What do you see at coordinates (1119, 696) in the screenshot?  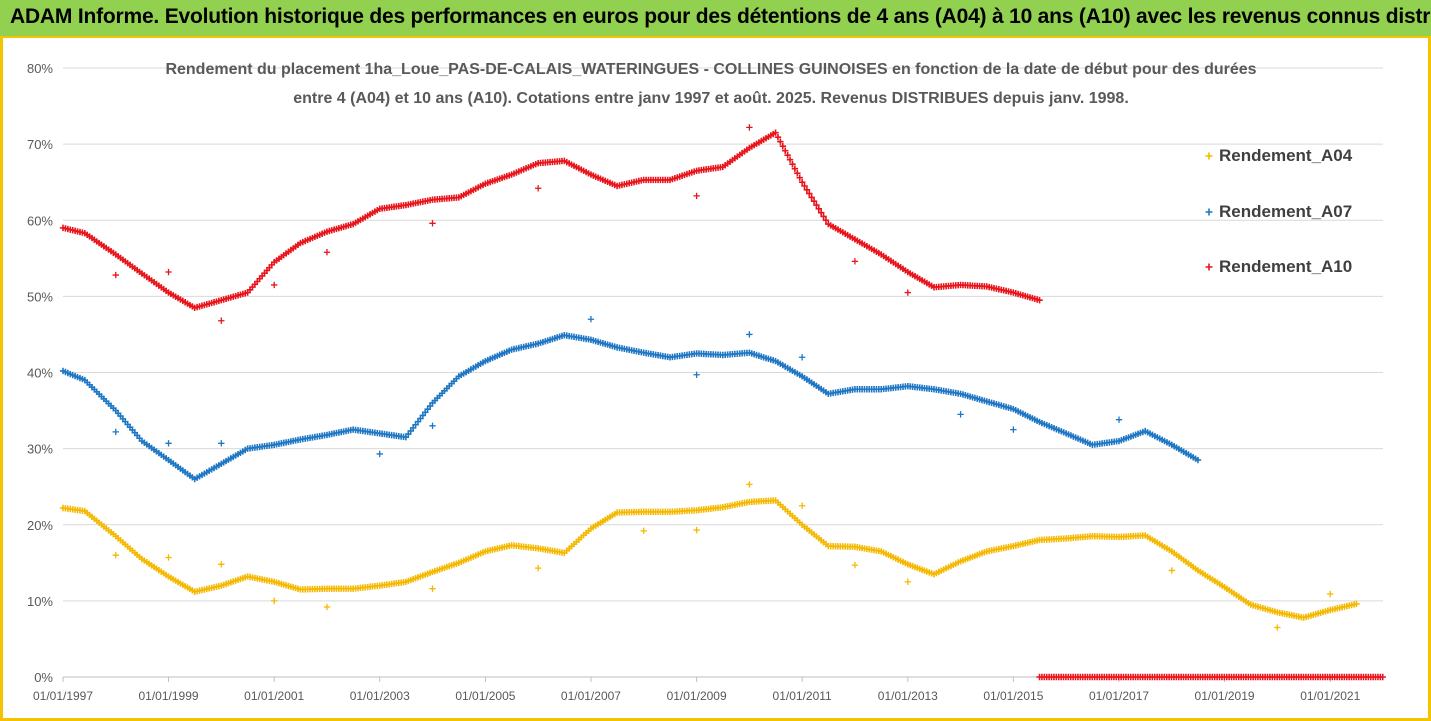 I see `x-tick-label: 01/01/2017` at bounding box center [1119, 696].